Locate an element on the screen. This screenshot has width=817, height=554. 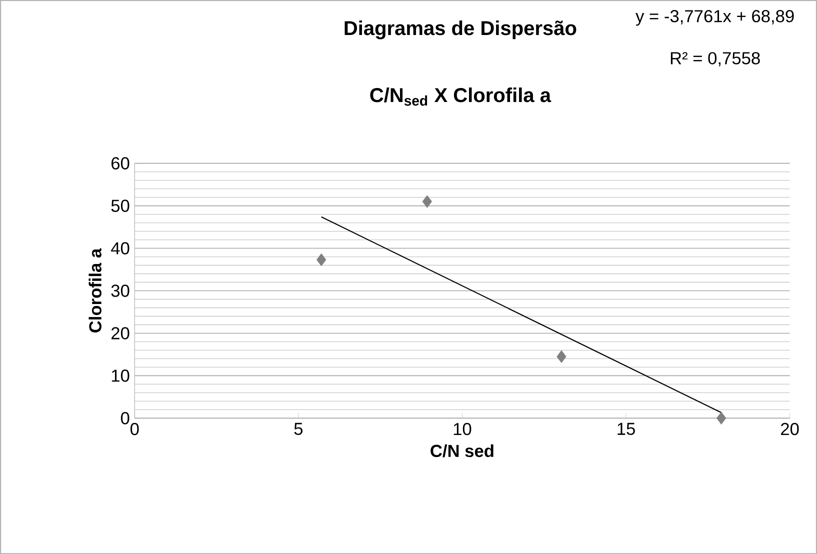
y-tick-label: 20 is located at coordinates (121, 333).